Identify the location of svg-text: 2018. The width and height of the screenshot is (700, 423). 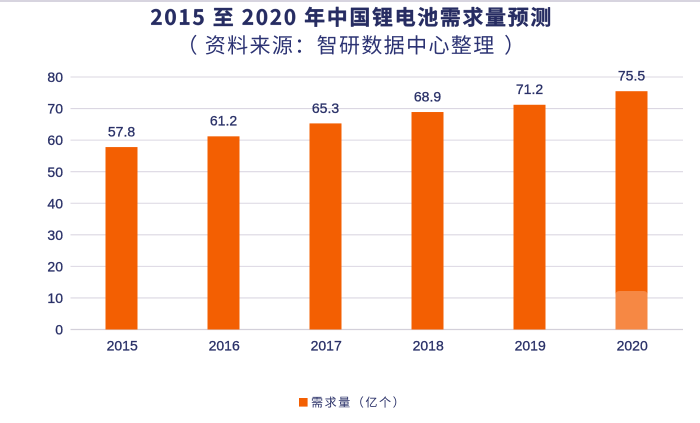
(428, 346).